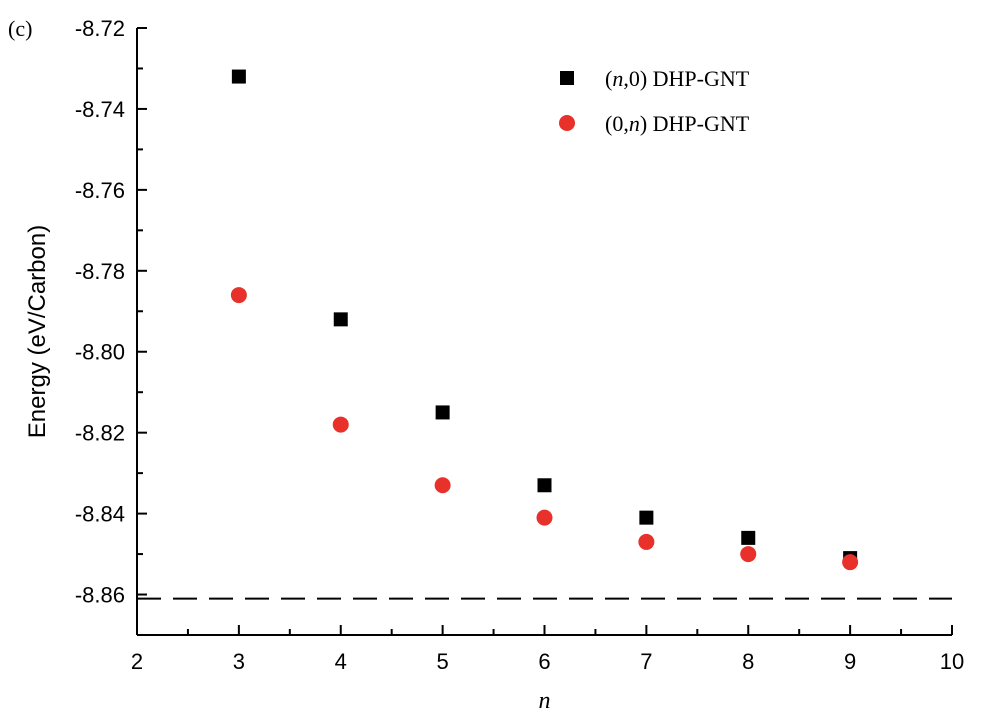  I want to click on legend-entry-label: (0,n) DHP-GNT, so click(677, 123).